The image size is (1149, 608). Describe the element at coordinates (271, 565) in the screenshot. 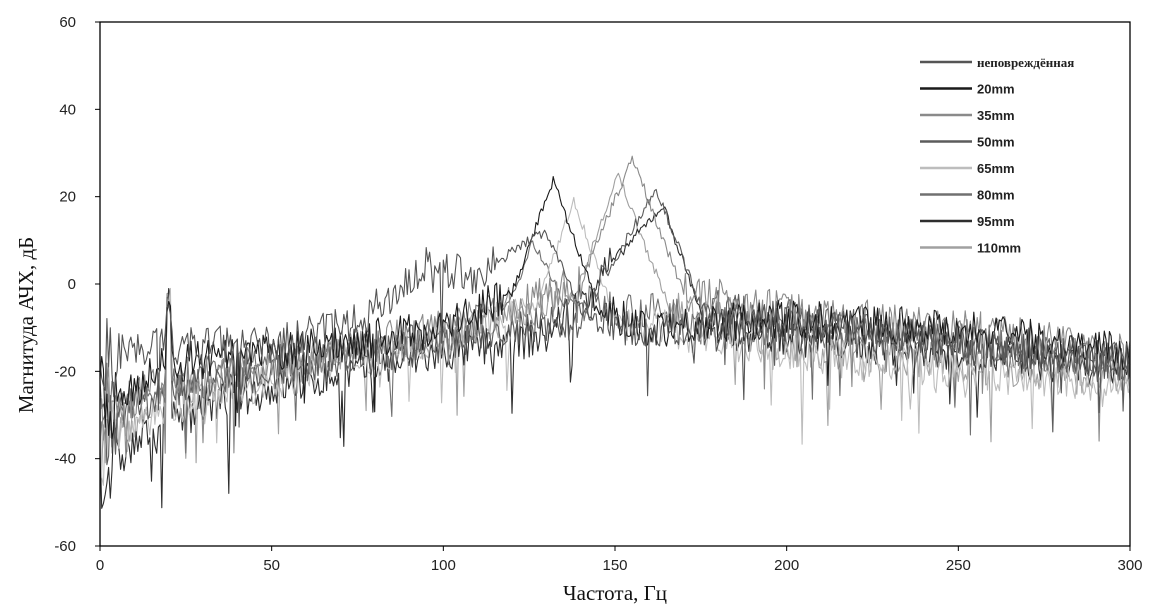

I see `x-tick-label: 50` at that location.